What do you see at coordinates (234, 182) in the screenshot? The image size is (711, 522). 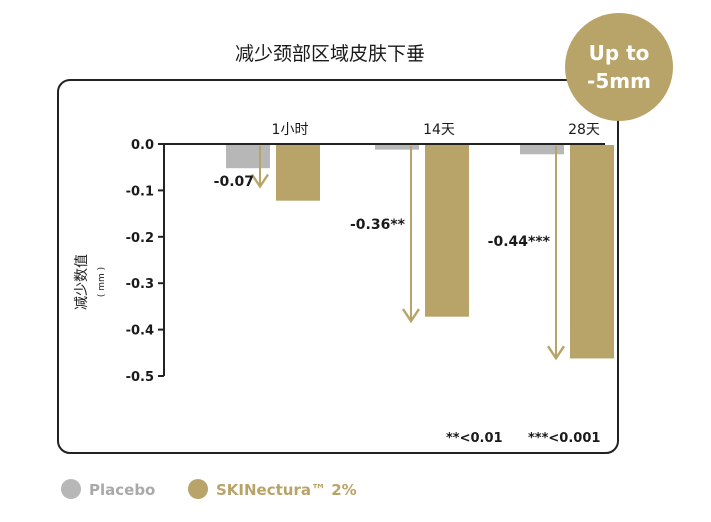 I see `difference-label: -0.07` at bounding box center [234, 182].